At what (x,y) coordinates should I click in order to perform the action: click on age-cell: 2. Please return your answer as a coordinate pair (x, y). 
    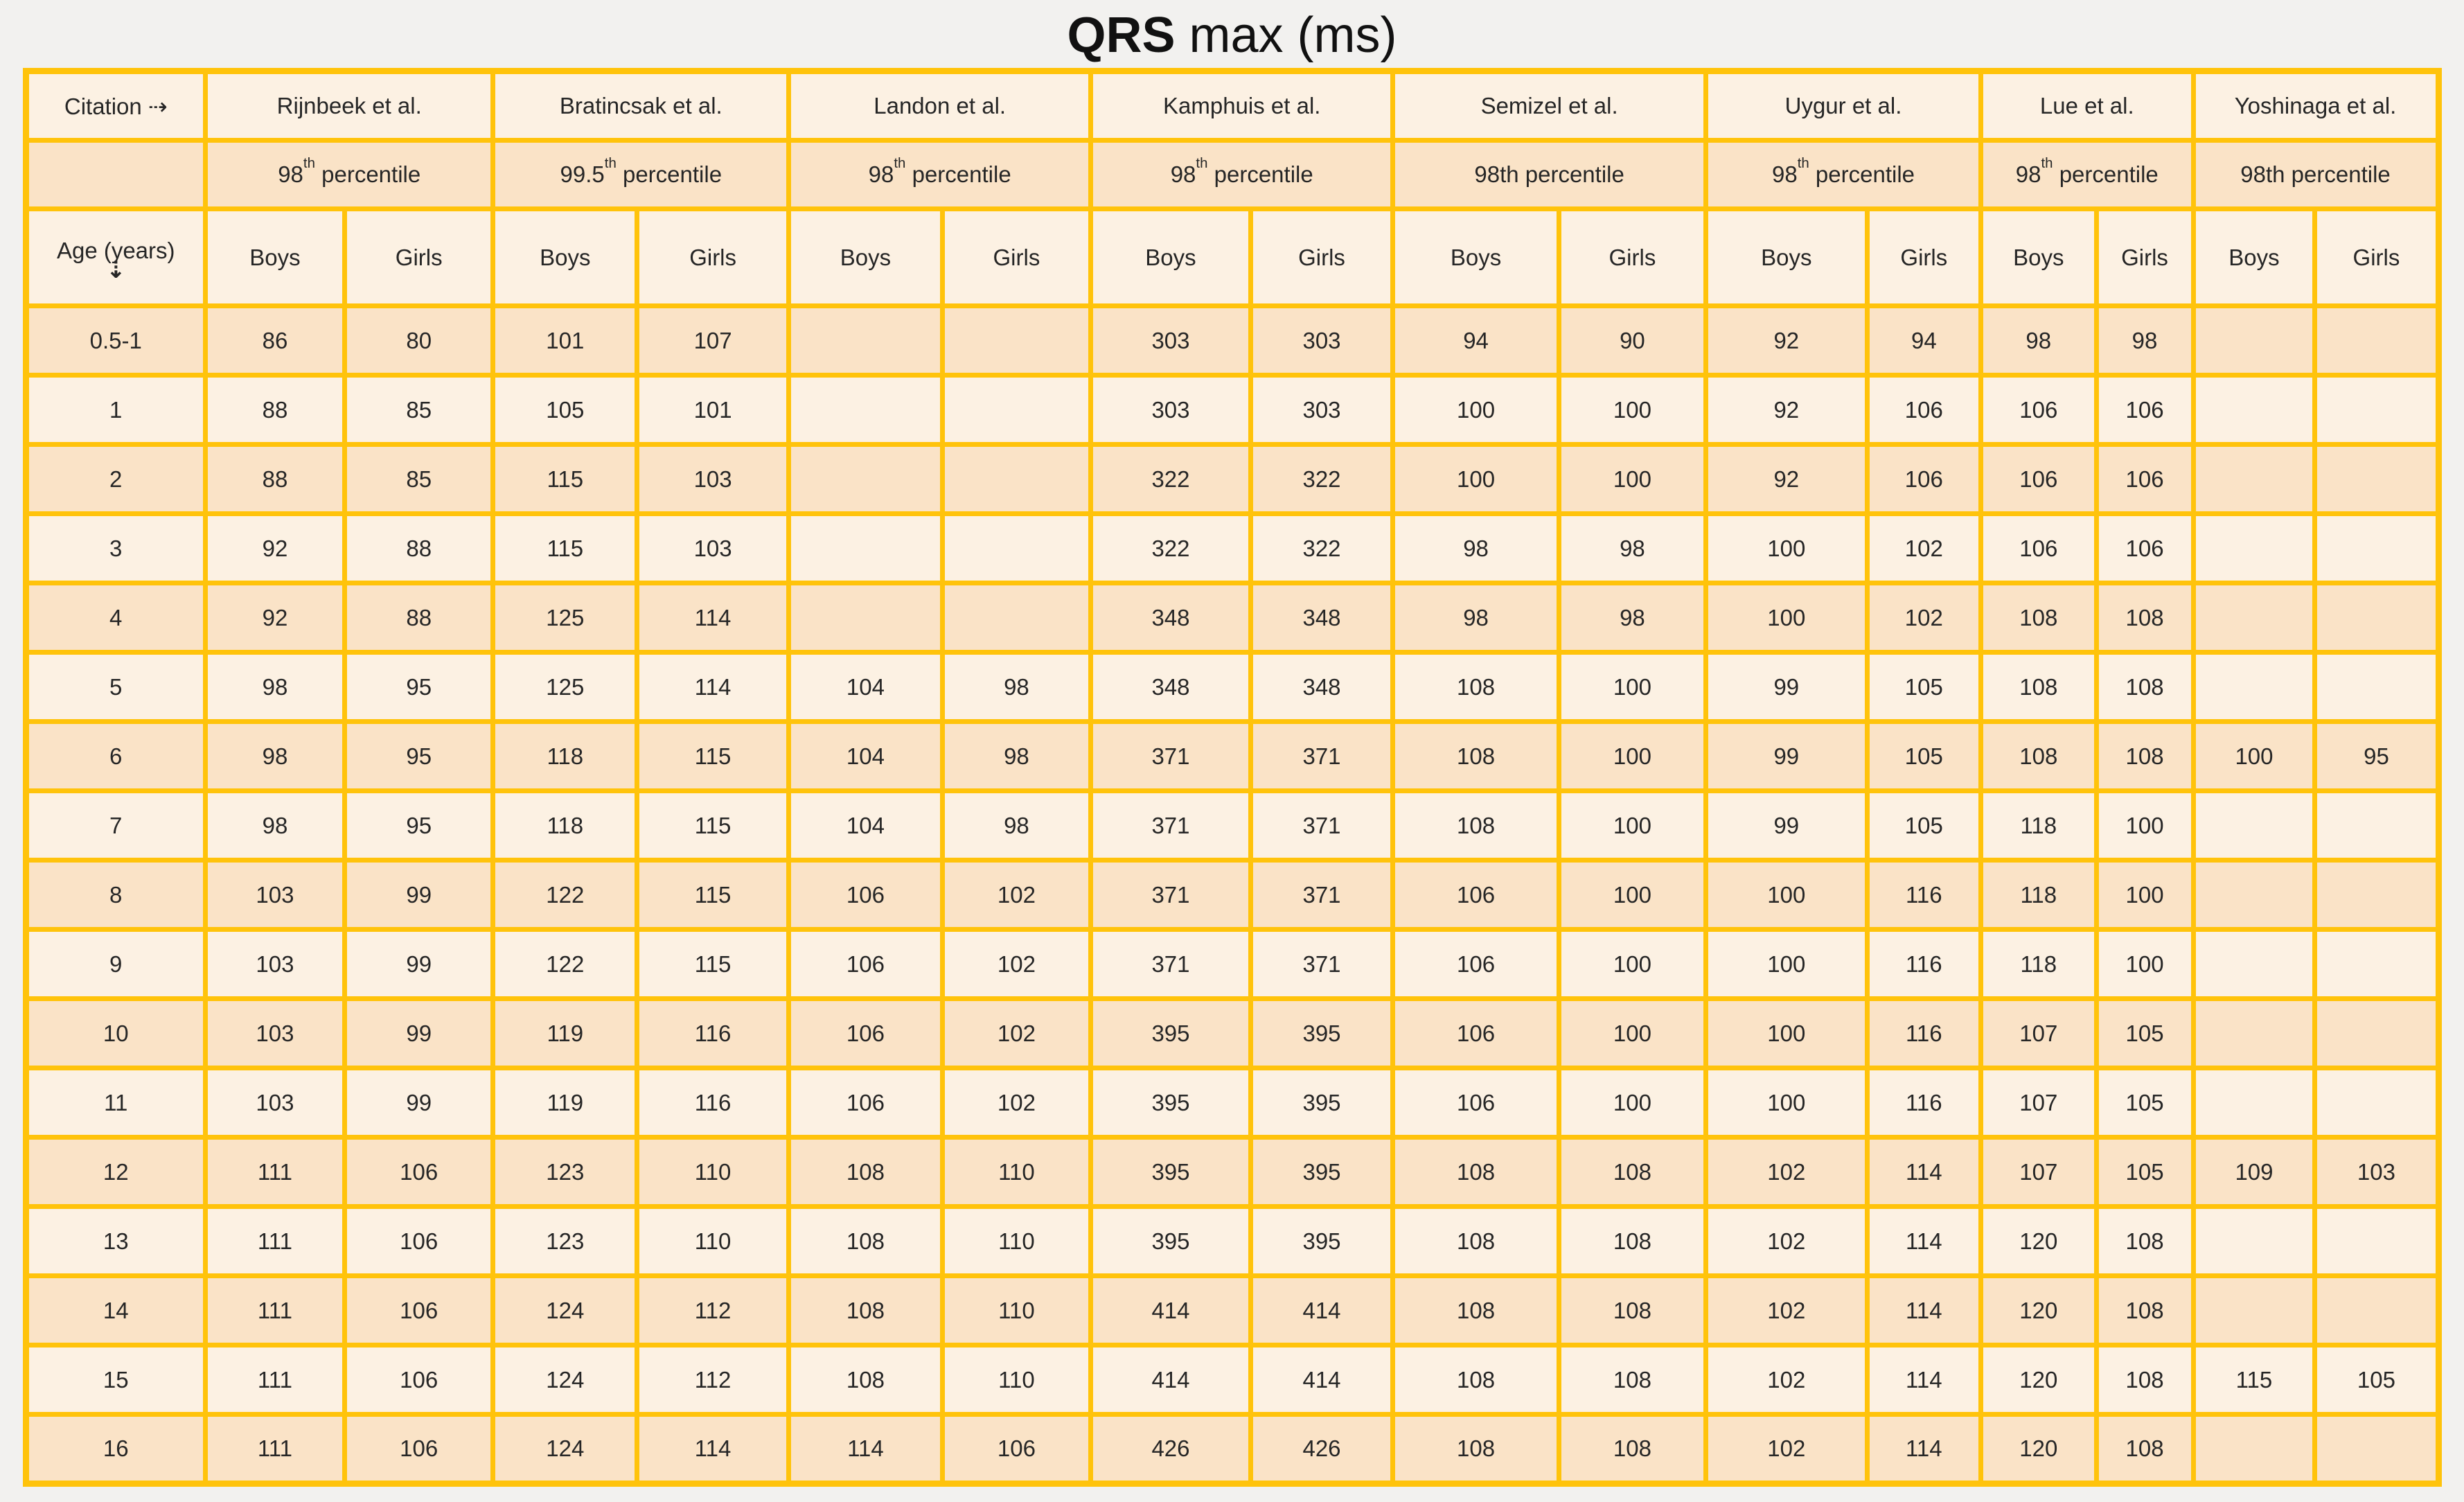
    Looking at the image, I should click on (115, 479).